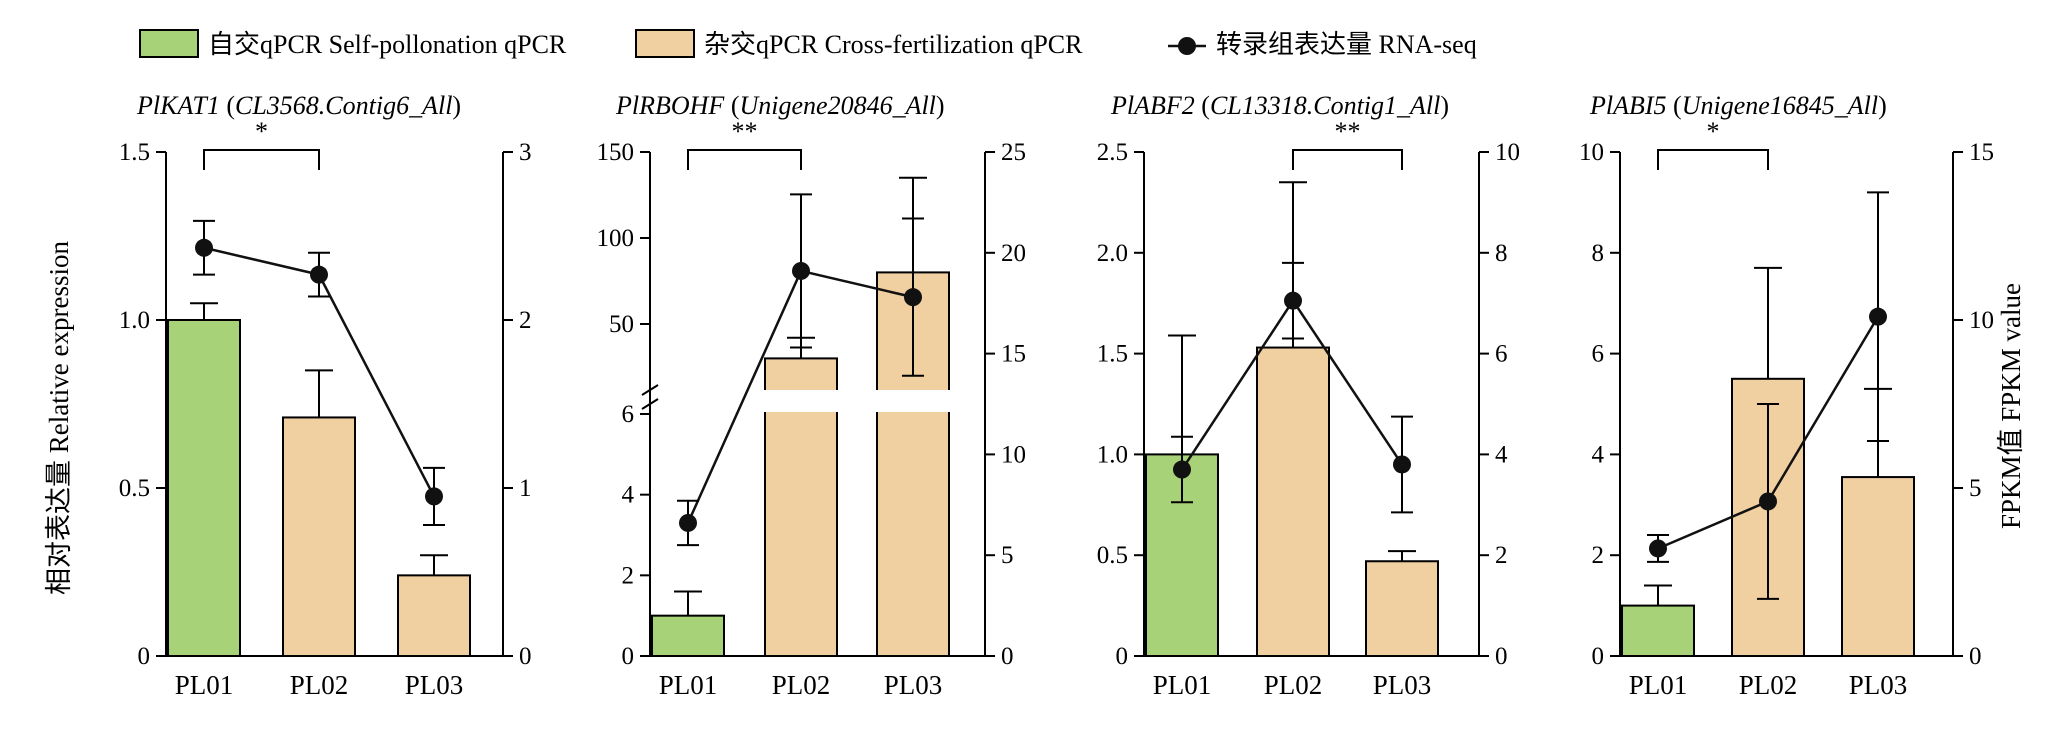 This screenshot has width=2057, height=744. I want to click on panel-4-x-label-pl01: PL01, so click(1658, 685).